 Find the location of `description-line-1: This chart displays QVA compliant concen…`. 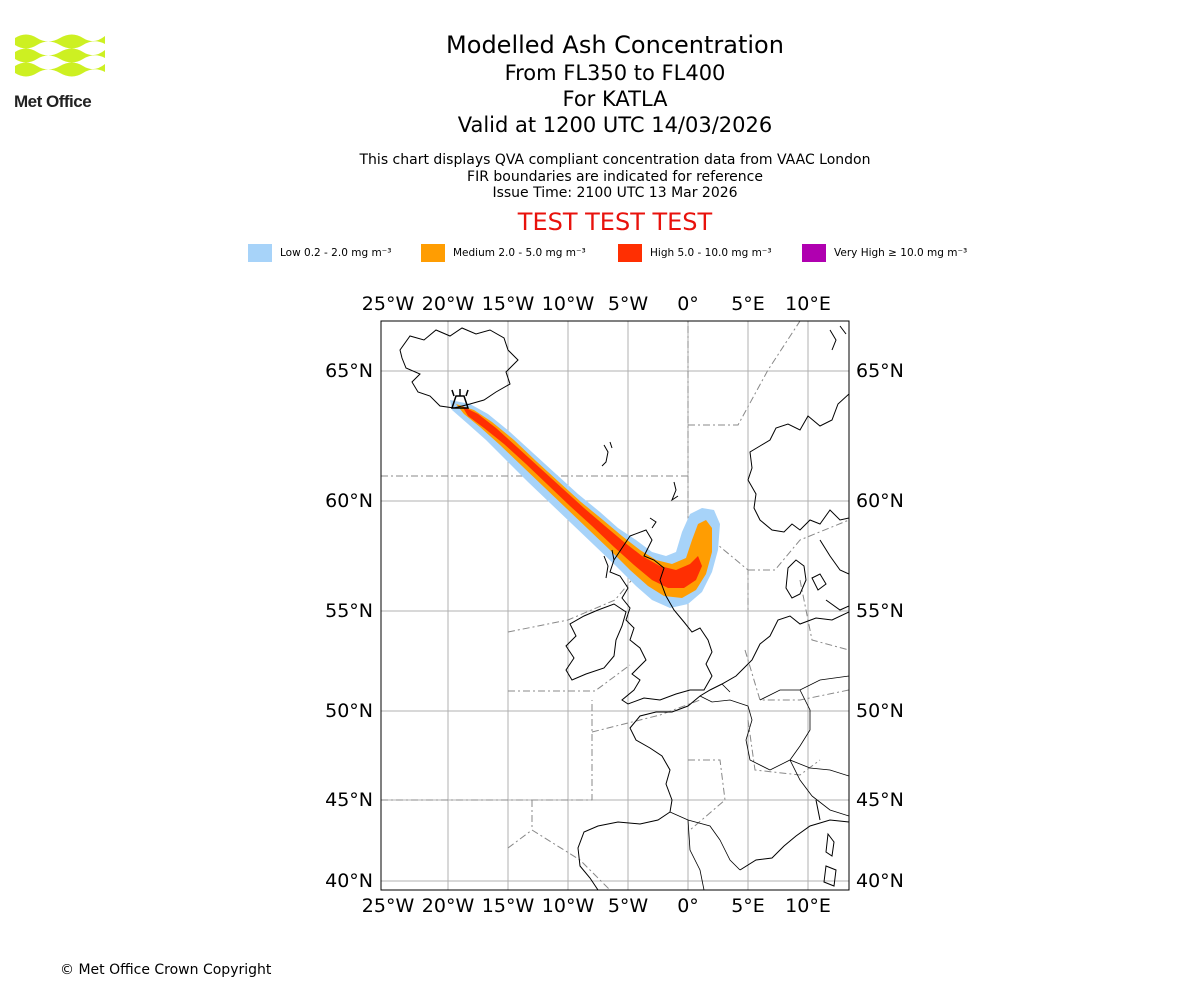

description-line-1: This chart displays QVA compliant concen… is located at coordinates (615, 160).